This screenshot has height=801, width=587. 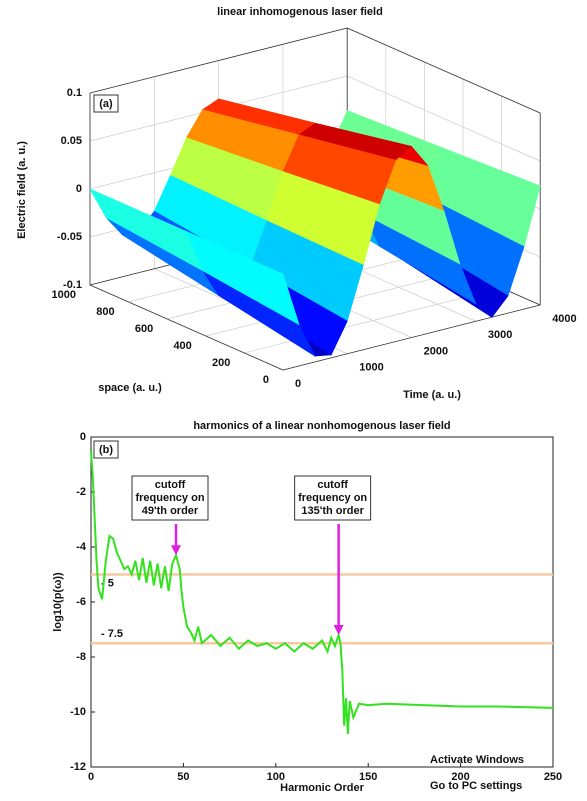 I want to click on x-tick-label: 1000, so click(x=64, y=295).